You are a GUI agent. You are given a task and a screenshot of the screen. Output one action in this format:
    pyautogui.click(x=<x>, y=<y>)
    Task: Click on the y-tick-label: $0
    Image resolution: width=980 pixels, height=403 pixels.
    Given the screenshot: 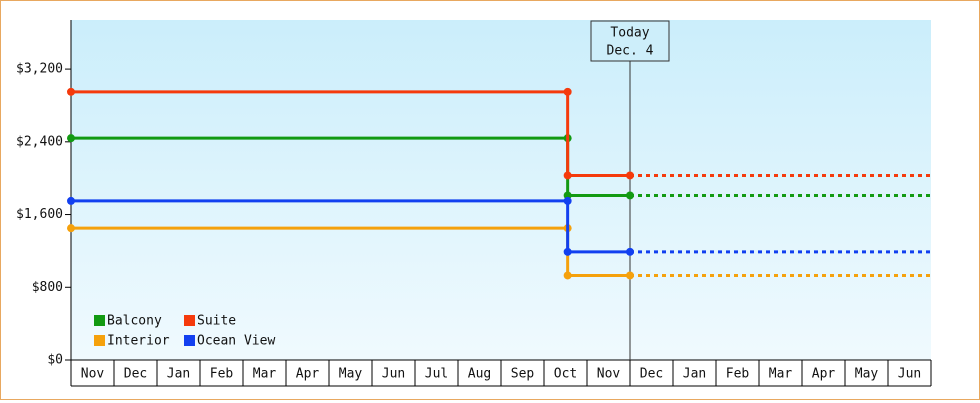 What is the action you would take?
    pyautogui.click(x=55, y=360)
    